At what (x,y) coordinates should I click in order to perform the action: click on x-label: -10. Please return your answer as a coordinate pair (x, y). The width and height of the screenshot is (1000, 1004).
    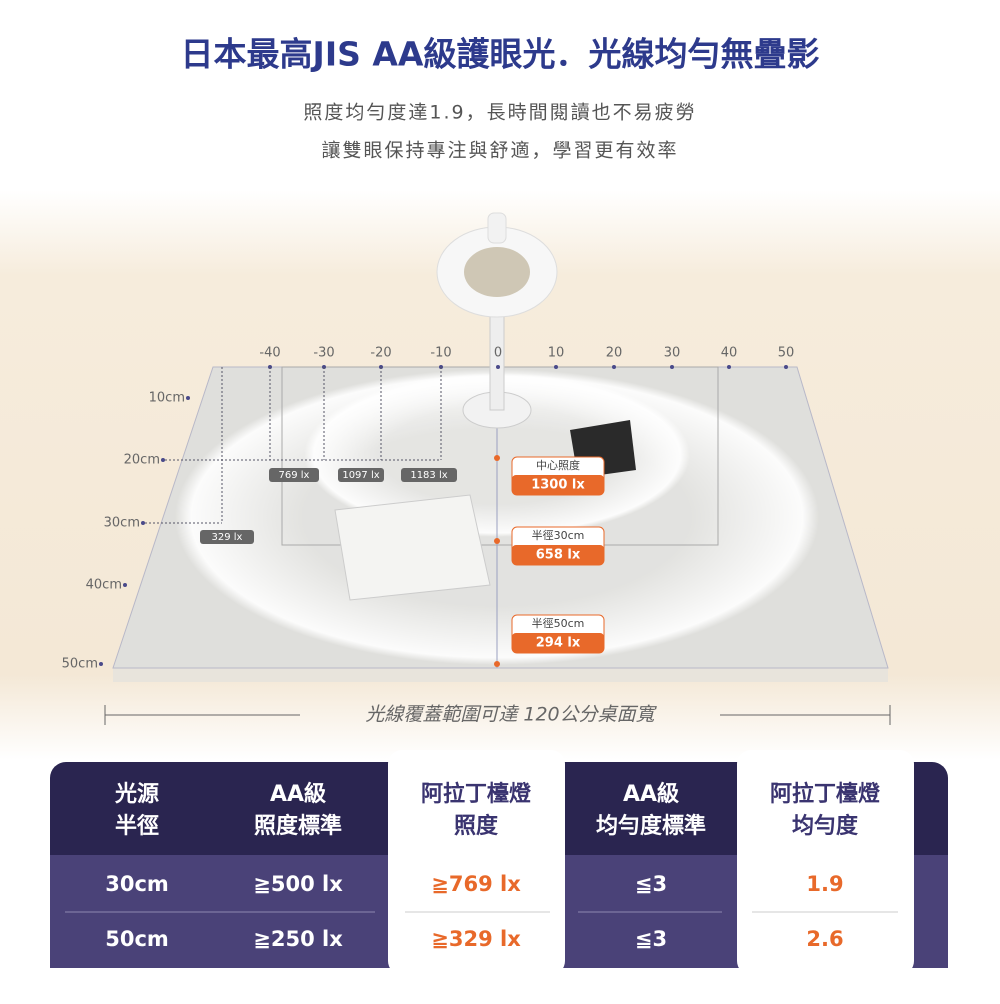
    Looking at the image, I should click on (440, 353).